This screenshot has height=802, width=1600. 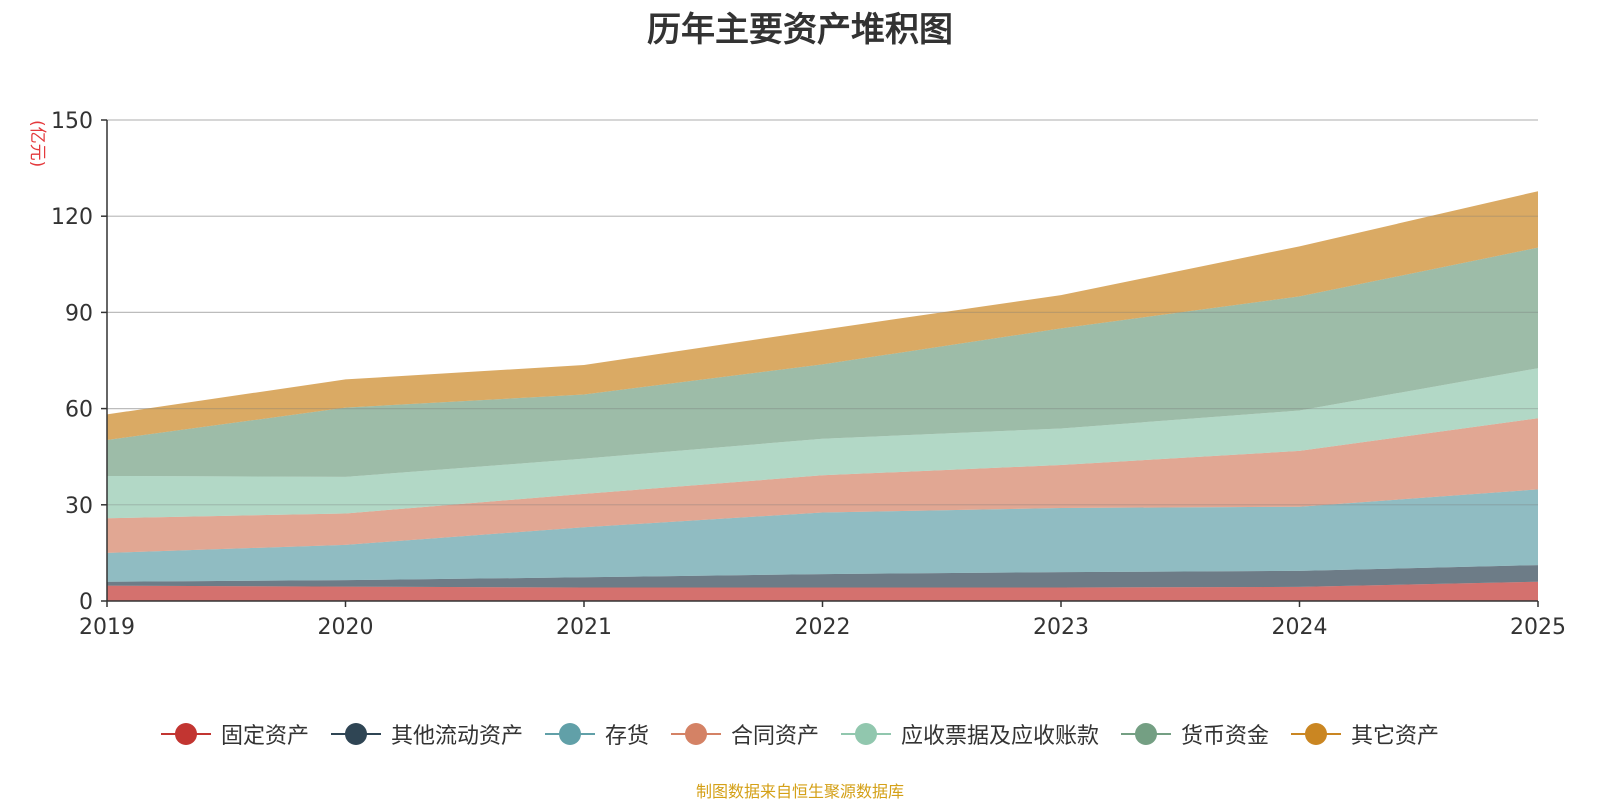 What do you see at coordinates (264, 736) in the screenshot?
I see `legend-label: 固定资产` at bounding box center [264, 736].